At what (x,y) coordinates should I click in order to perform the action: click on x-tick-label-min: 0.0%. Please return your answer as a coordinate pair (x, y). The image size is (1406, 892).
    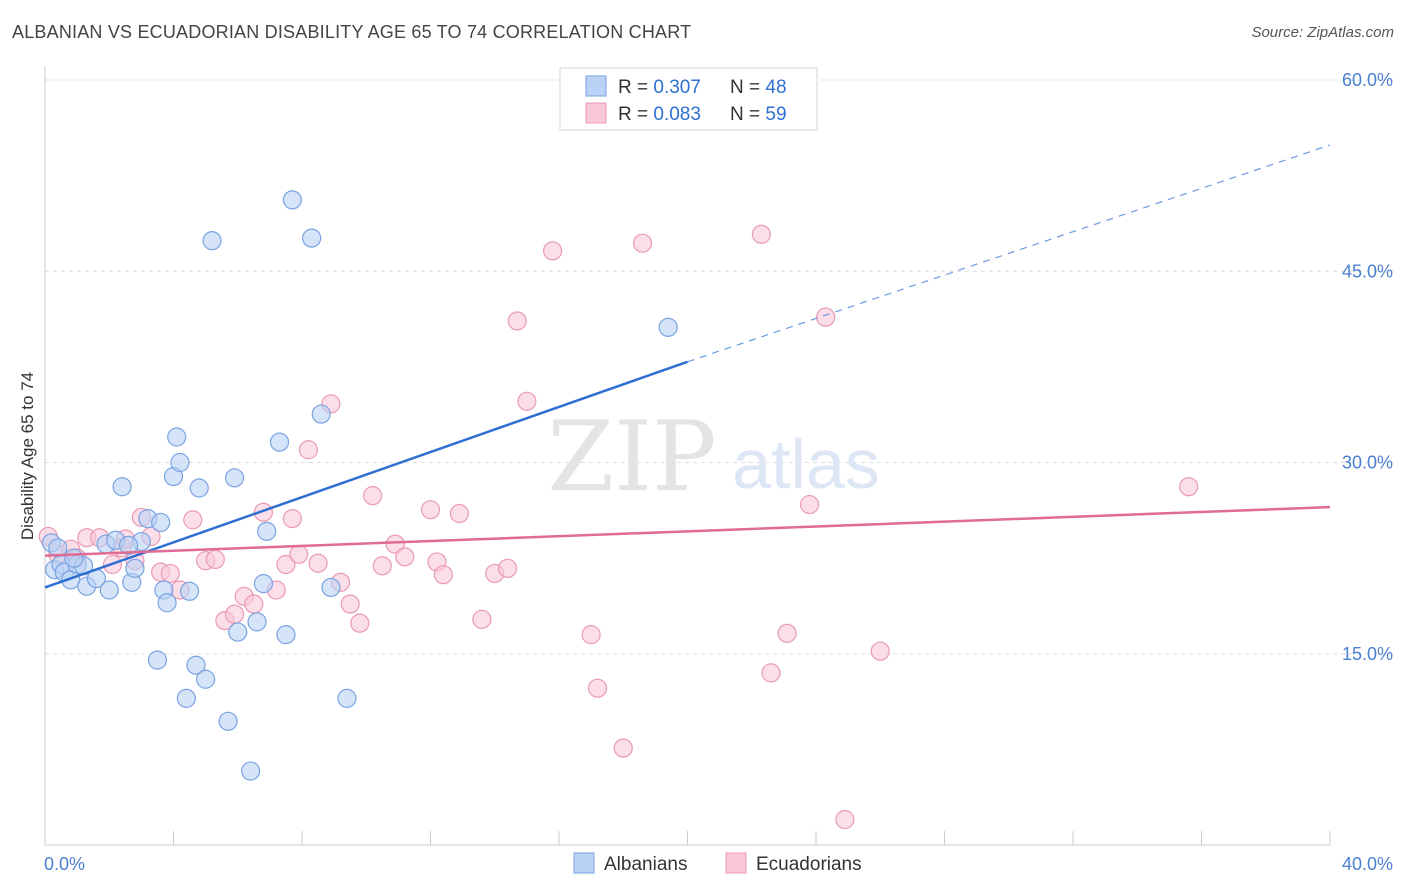
    Looking at the image, I should click on (64, 864).